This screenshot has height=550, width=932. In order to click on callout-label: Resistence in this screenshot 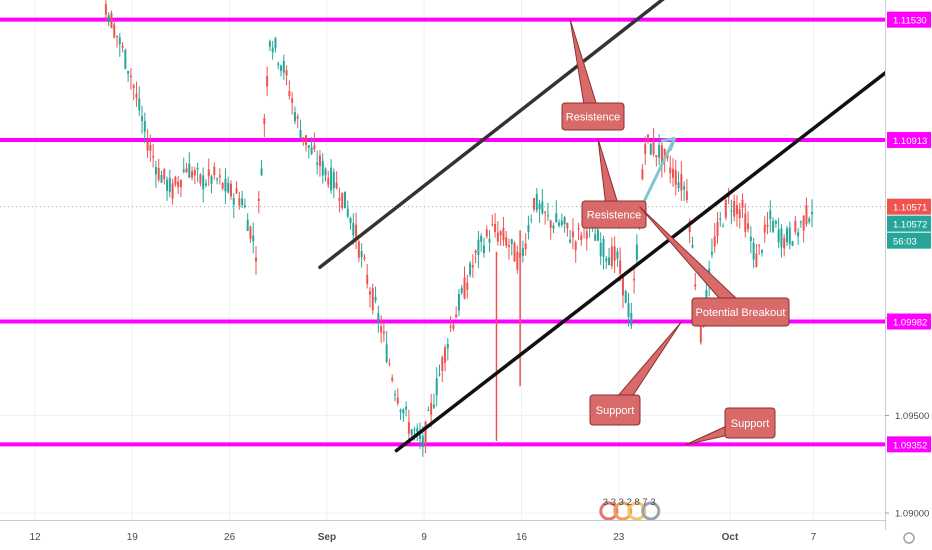, I will do `click(614, 216)`.